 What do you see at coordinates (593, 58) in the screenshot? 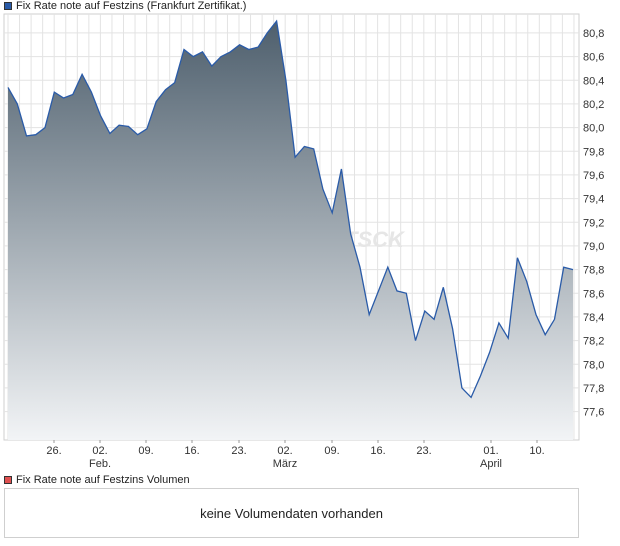
I see `y-tick-label: 80,6` at bounding box center [593, 58].